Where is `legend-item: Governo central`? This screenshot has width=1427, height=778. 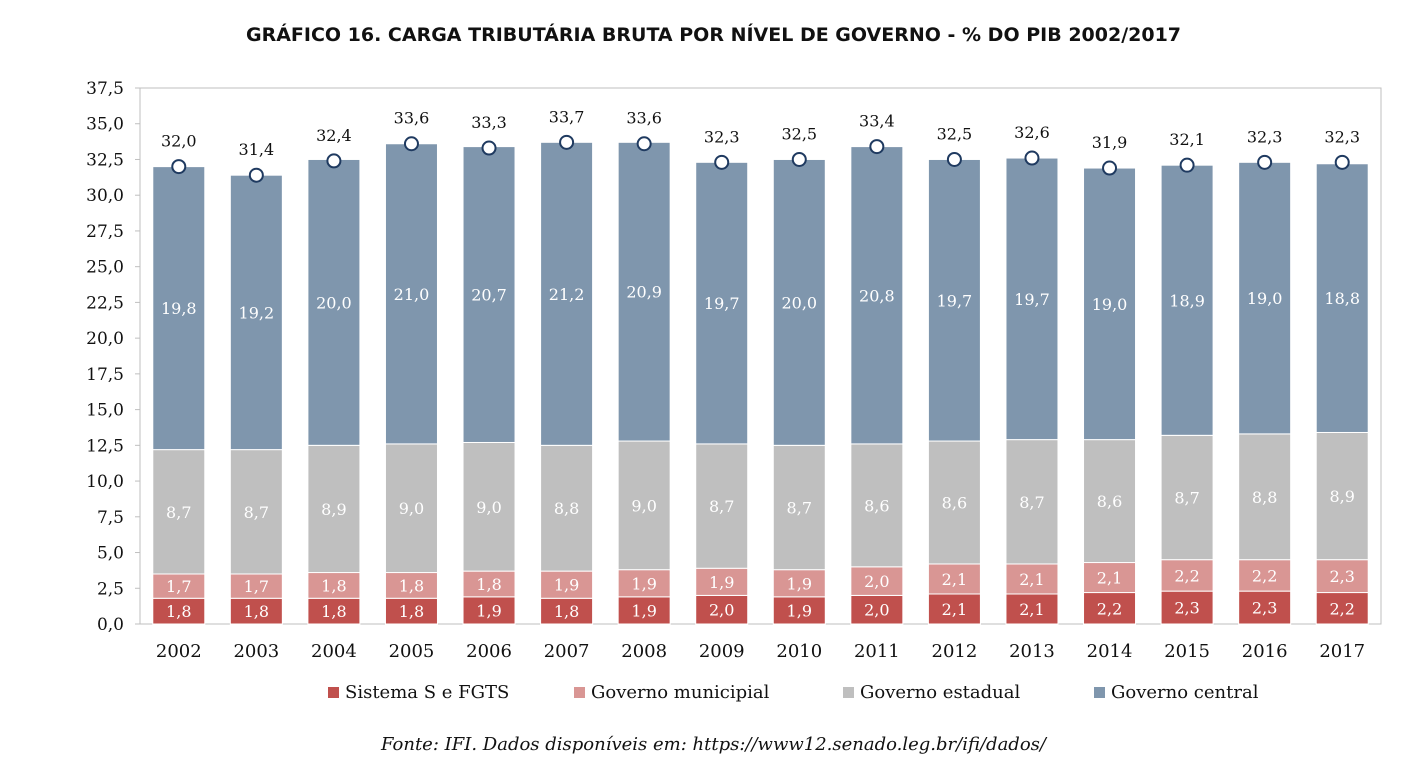 legend-item: Governo central is located at coordinates (1176, 692).